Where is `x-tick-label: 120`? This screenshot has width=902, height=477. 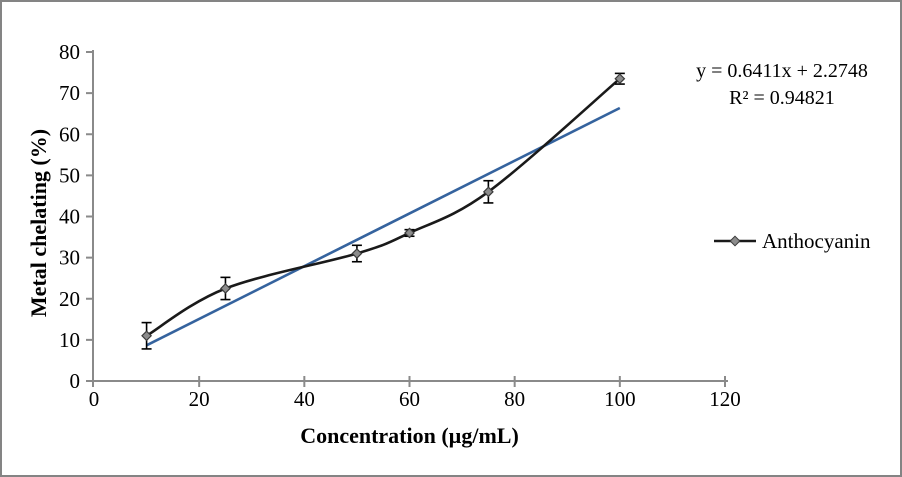
x-tick-label: 120 is located at coordinates (725, 399).